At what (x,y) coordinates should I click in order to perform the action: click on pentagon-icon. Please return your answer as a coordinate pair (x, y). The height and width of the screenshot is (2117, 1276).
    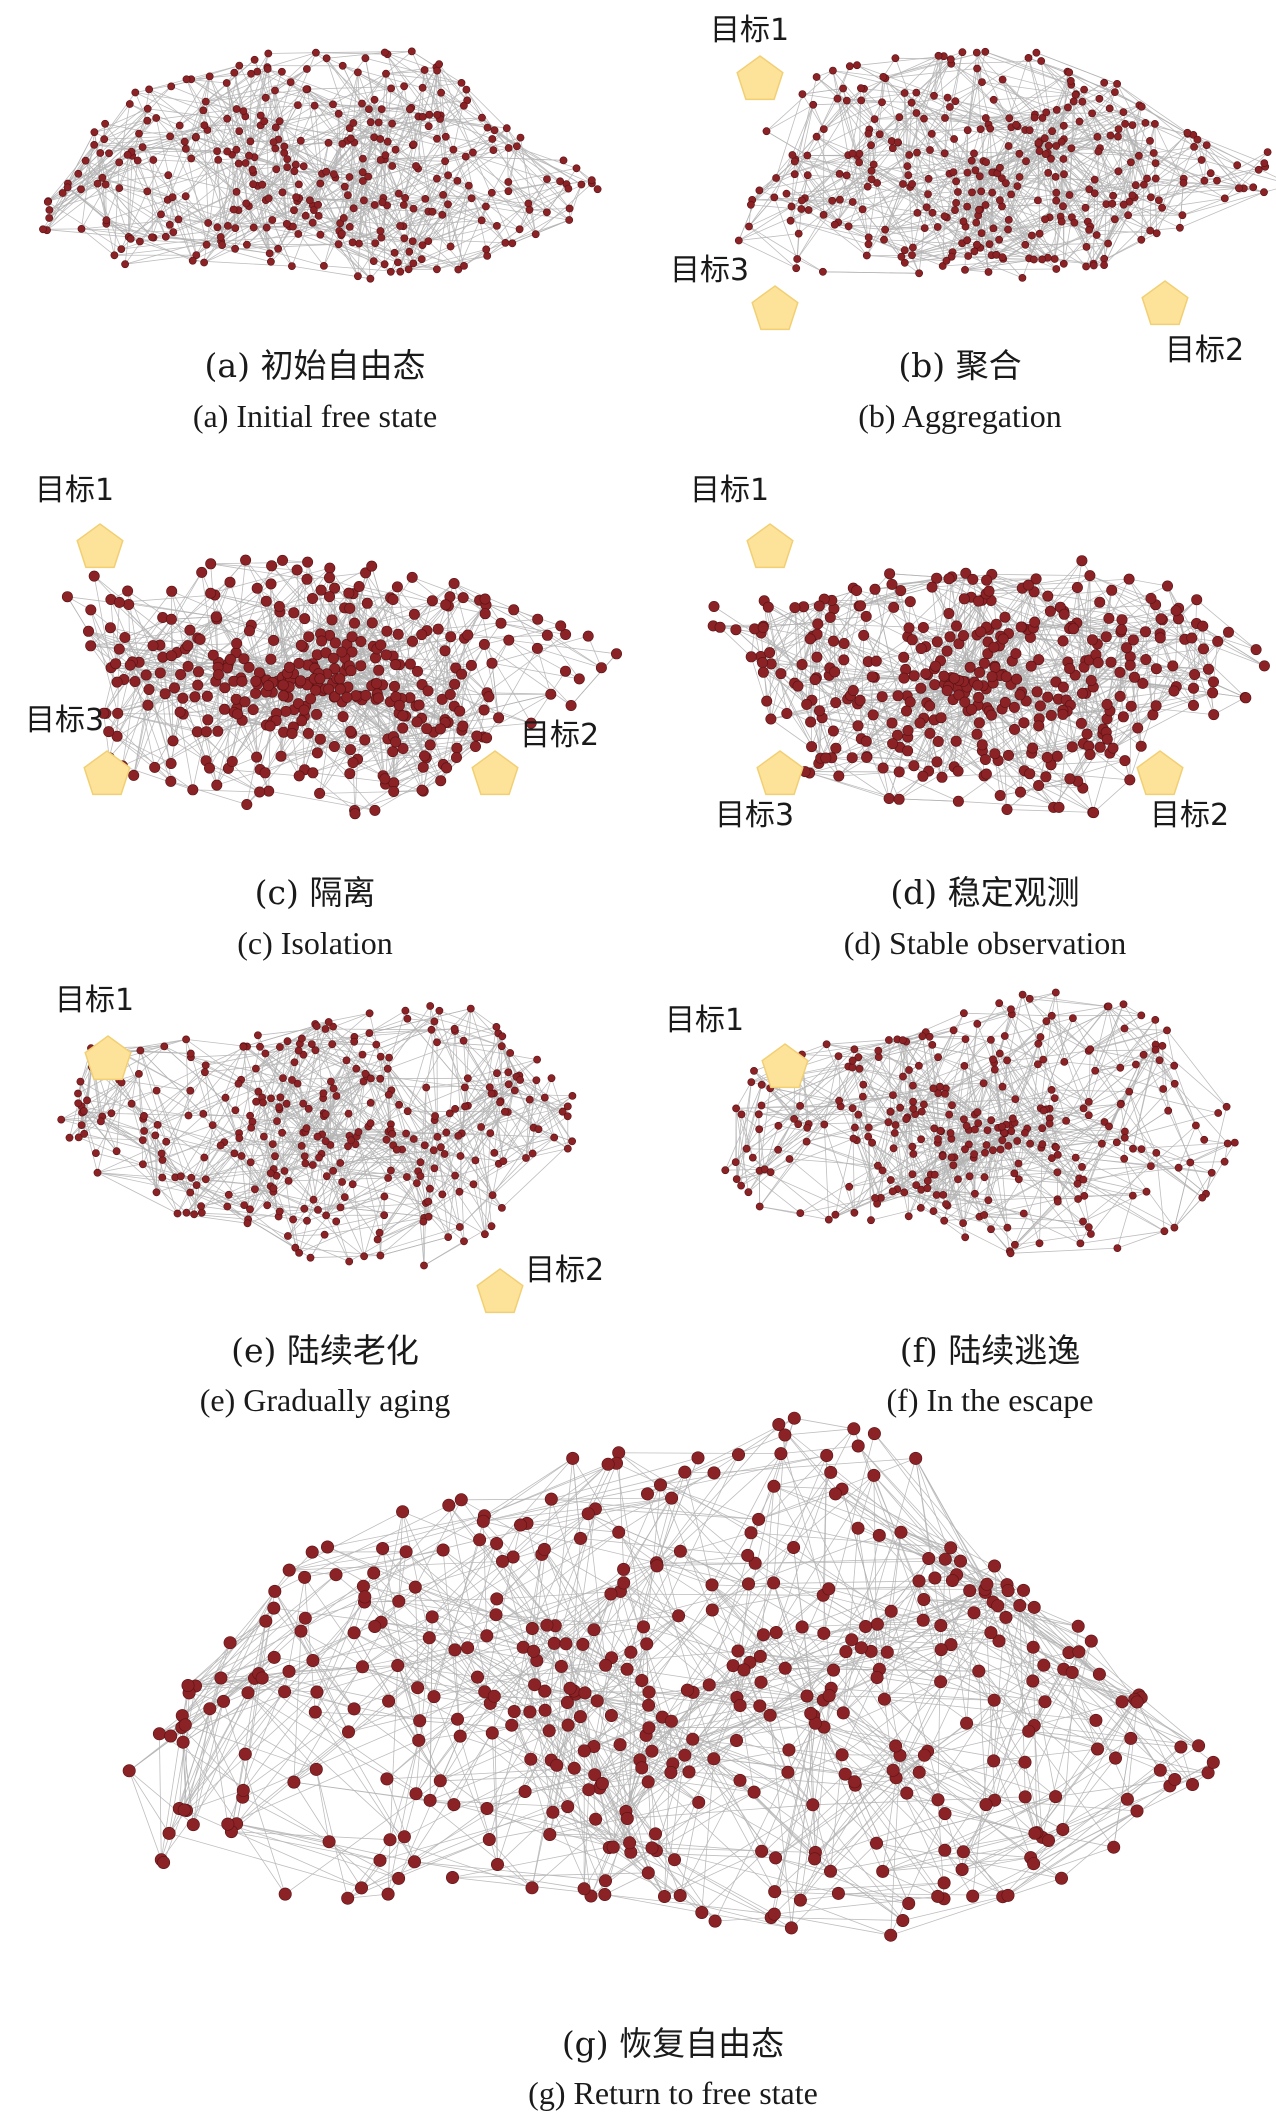
    Looking at the image, I should click on (775, 308).